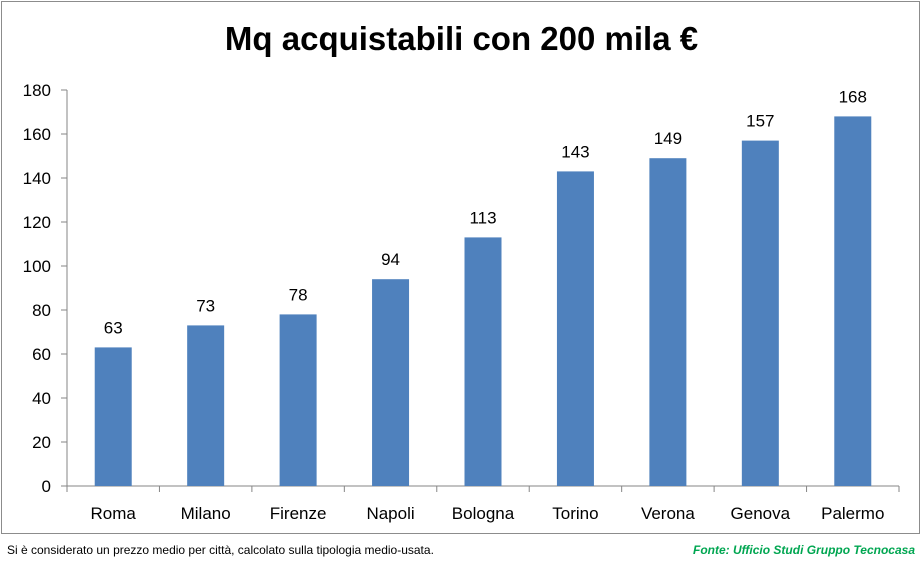  What do you see at coordinates (852, 513) in the screenshot?
I see `x-tick-label: Palermo` at bounding box center [852, 513].